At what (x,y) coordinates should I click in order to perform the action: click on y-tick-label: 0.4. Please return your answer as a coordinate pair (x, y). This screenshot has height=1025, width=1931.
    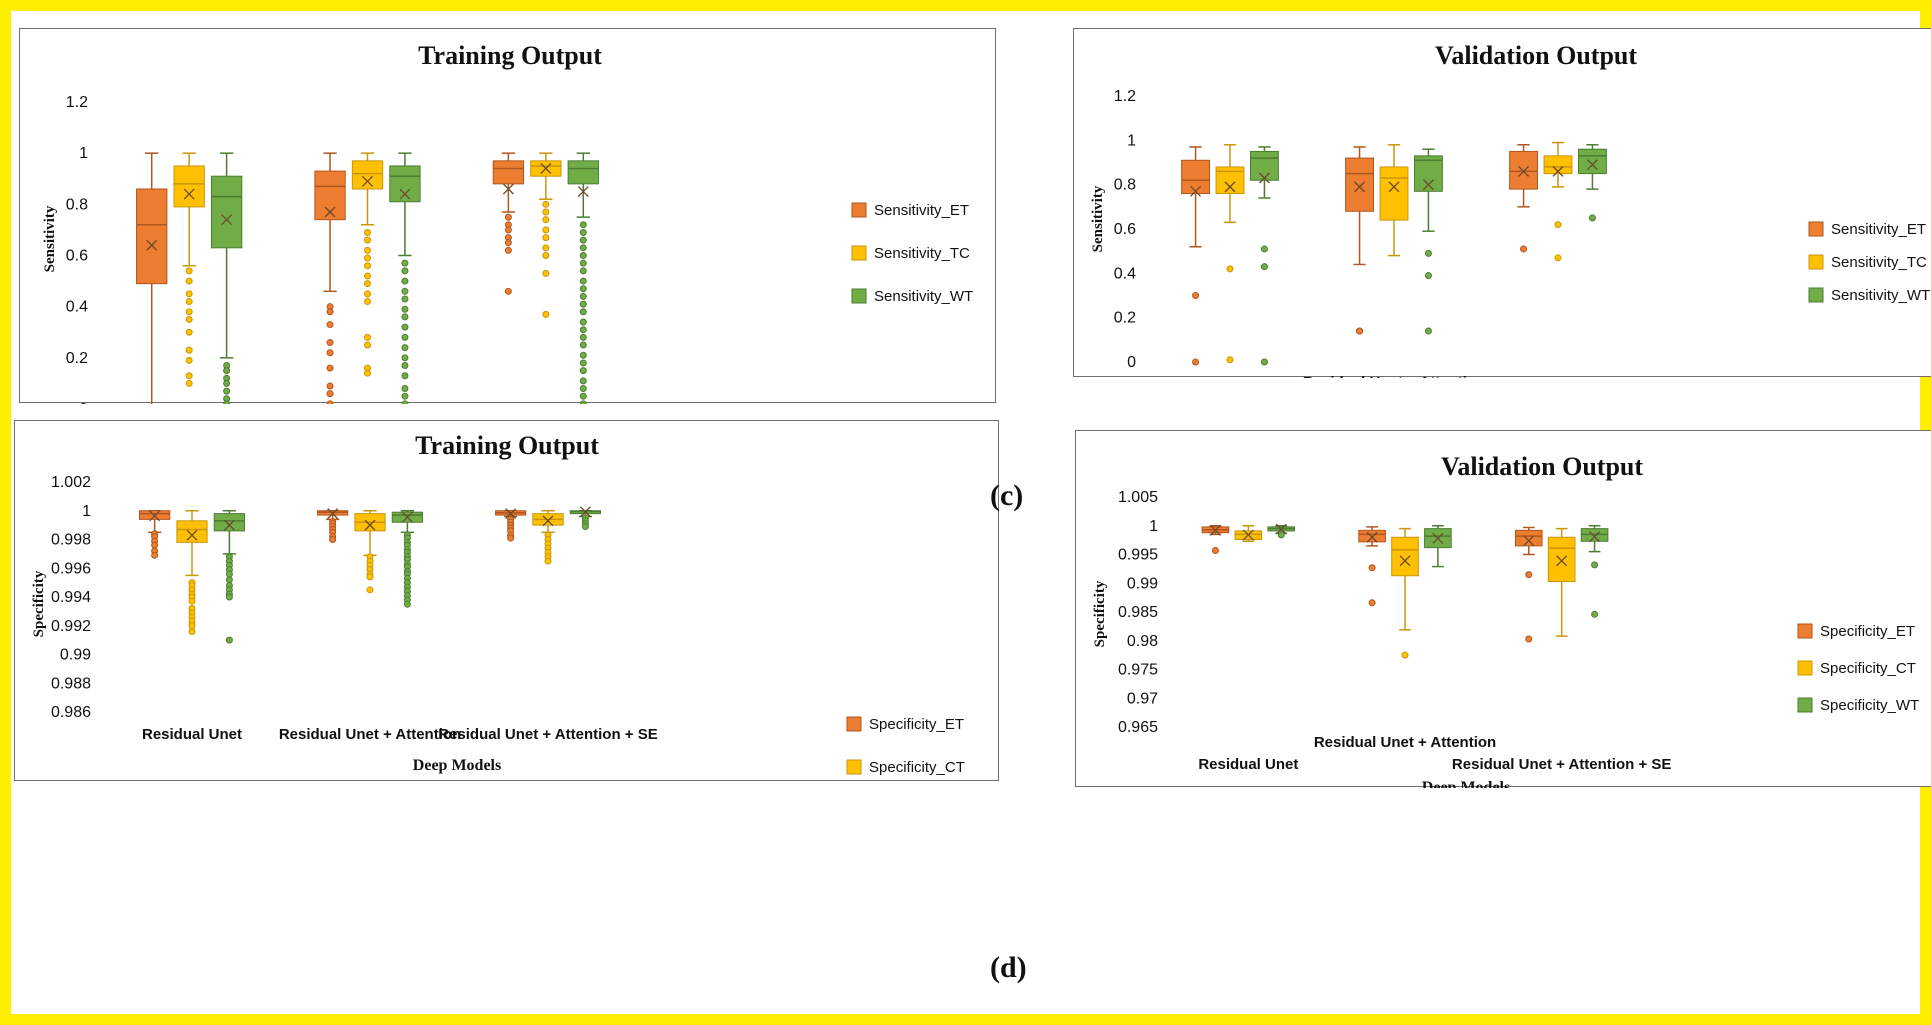
    Looking at the image, I should click on (77, 307).